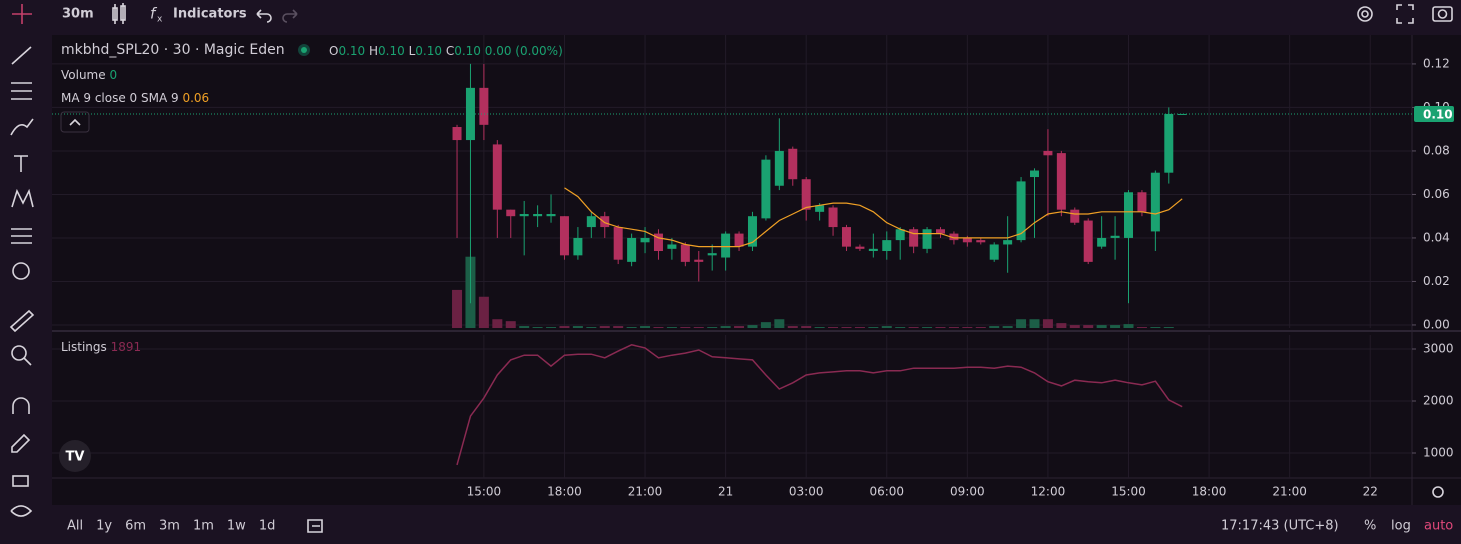  What do you see at coordinates (21, 511) in the screenshot?
I see `hide-tool` at bounding box center [21, 511].